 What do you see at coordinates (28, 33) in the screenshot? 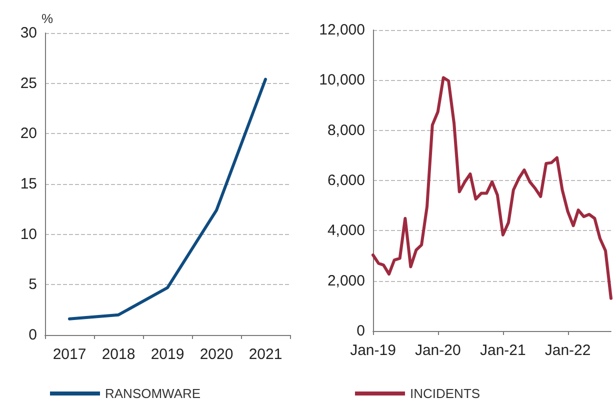
I see `y-tick-label: 30` at bounding box center [28, 33].